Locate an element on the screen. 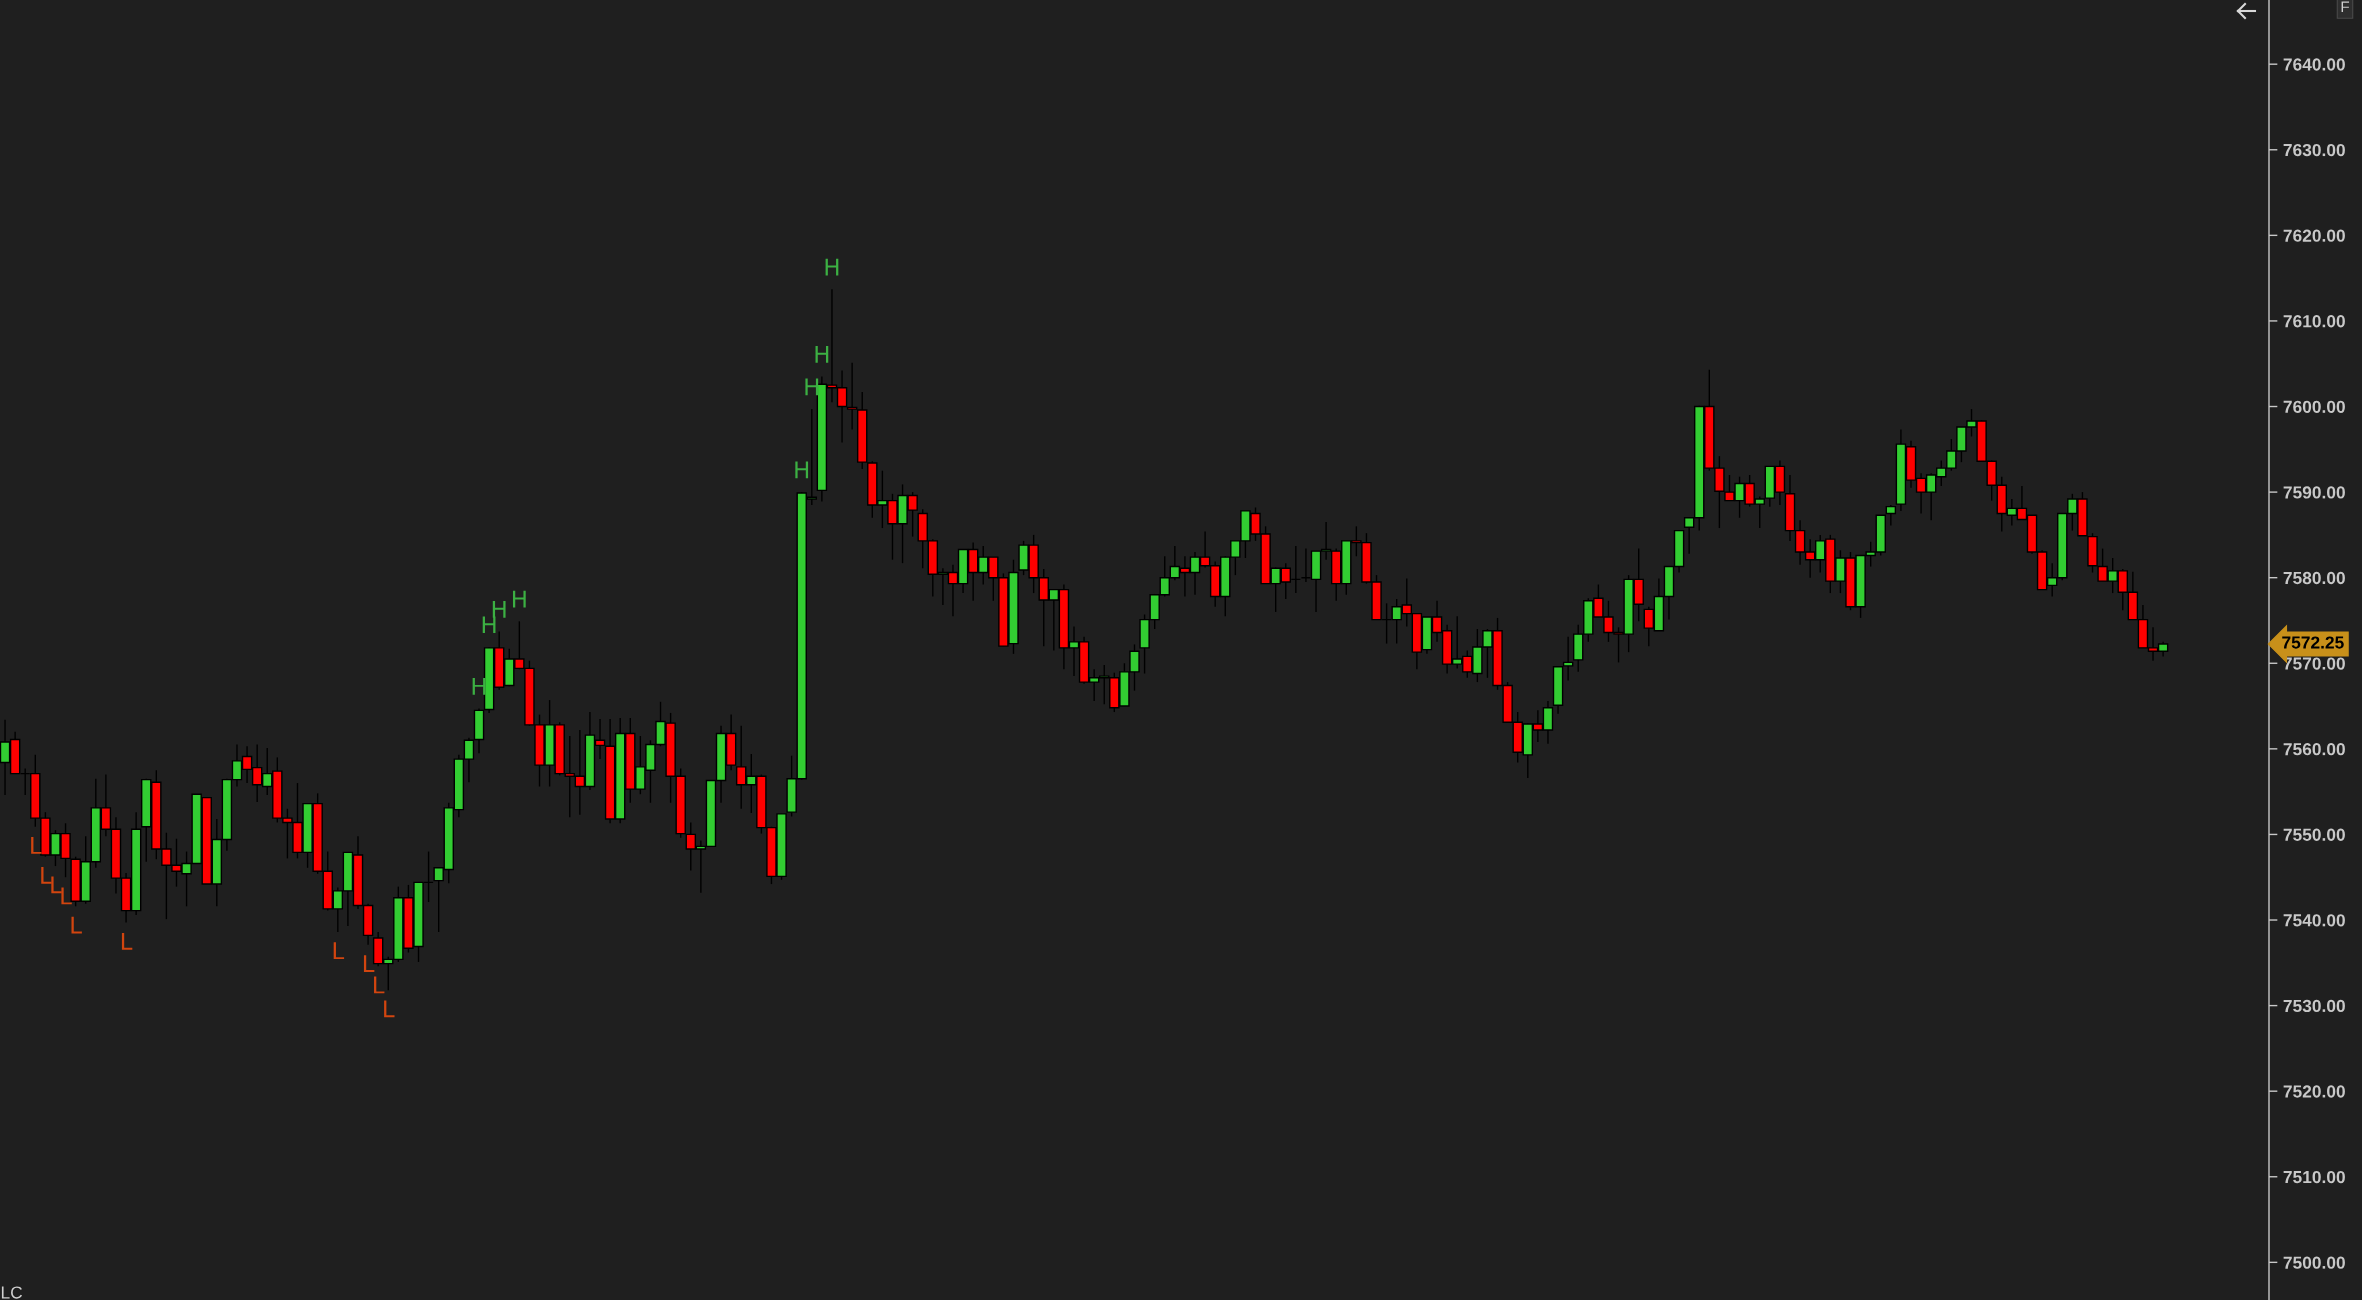 The image size is (2362, 1300). y-tick-label: 7580.00 is located at coordinates (2314, 578).